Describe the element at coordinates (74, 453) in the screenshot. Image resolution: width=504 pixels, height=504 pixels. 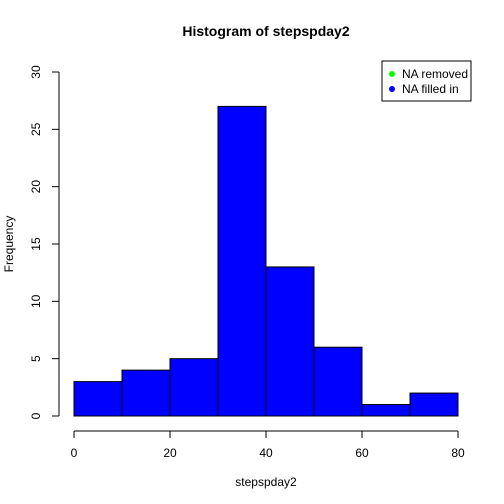
I see `x-tick-label: 0` at that location.